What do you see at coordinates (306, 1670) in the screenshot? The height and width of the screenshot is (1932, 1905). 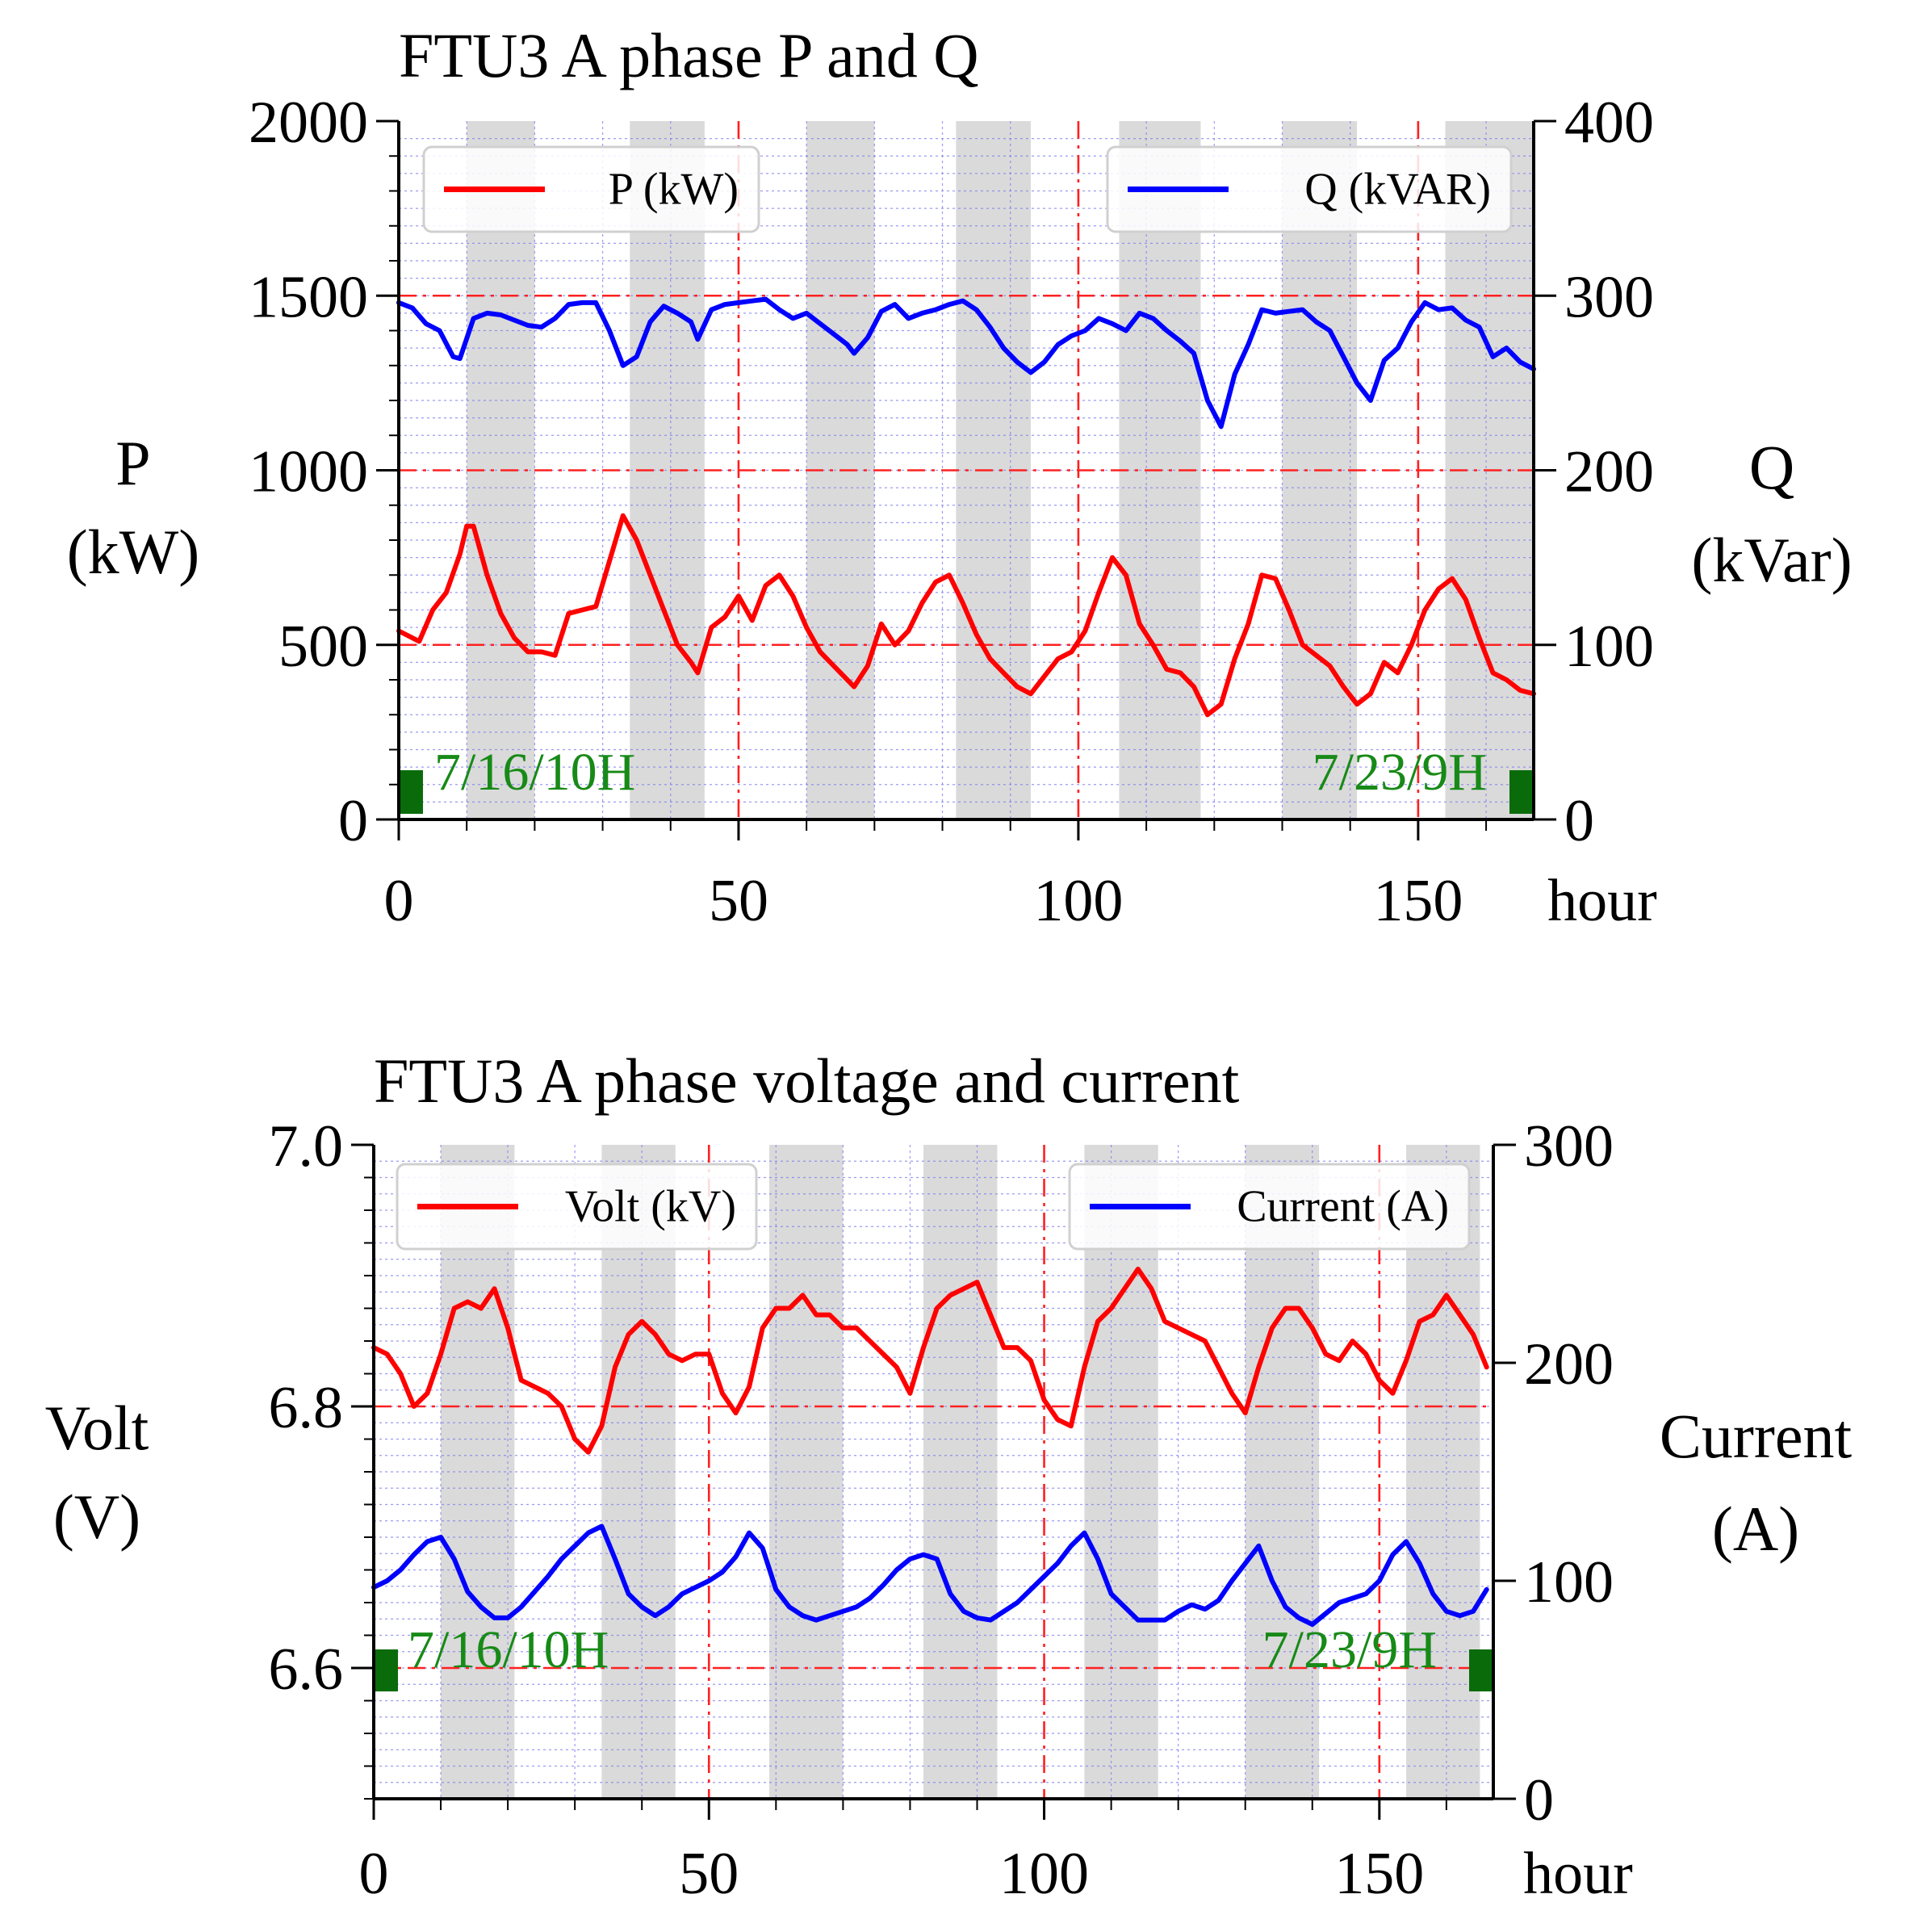 I see `y-tick-label: 6.6` at bounding box center [306, 1670].